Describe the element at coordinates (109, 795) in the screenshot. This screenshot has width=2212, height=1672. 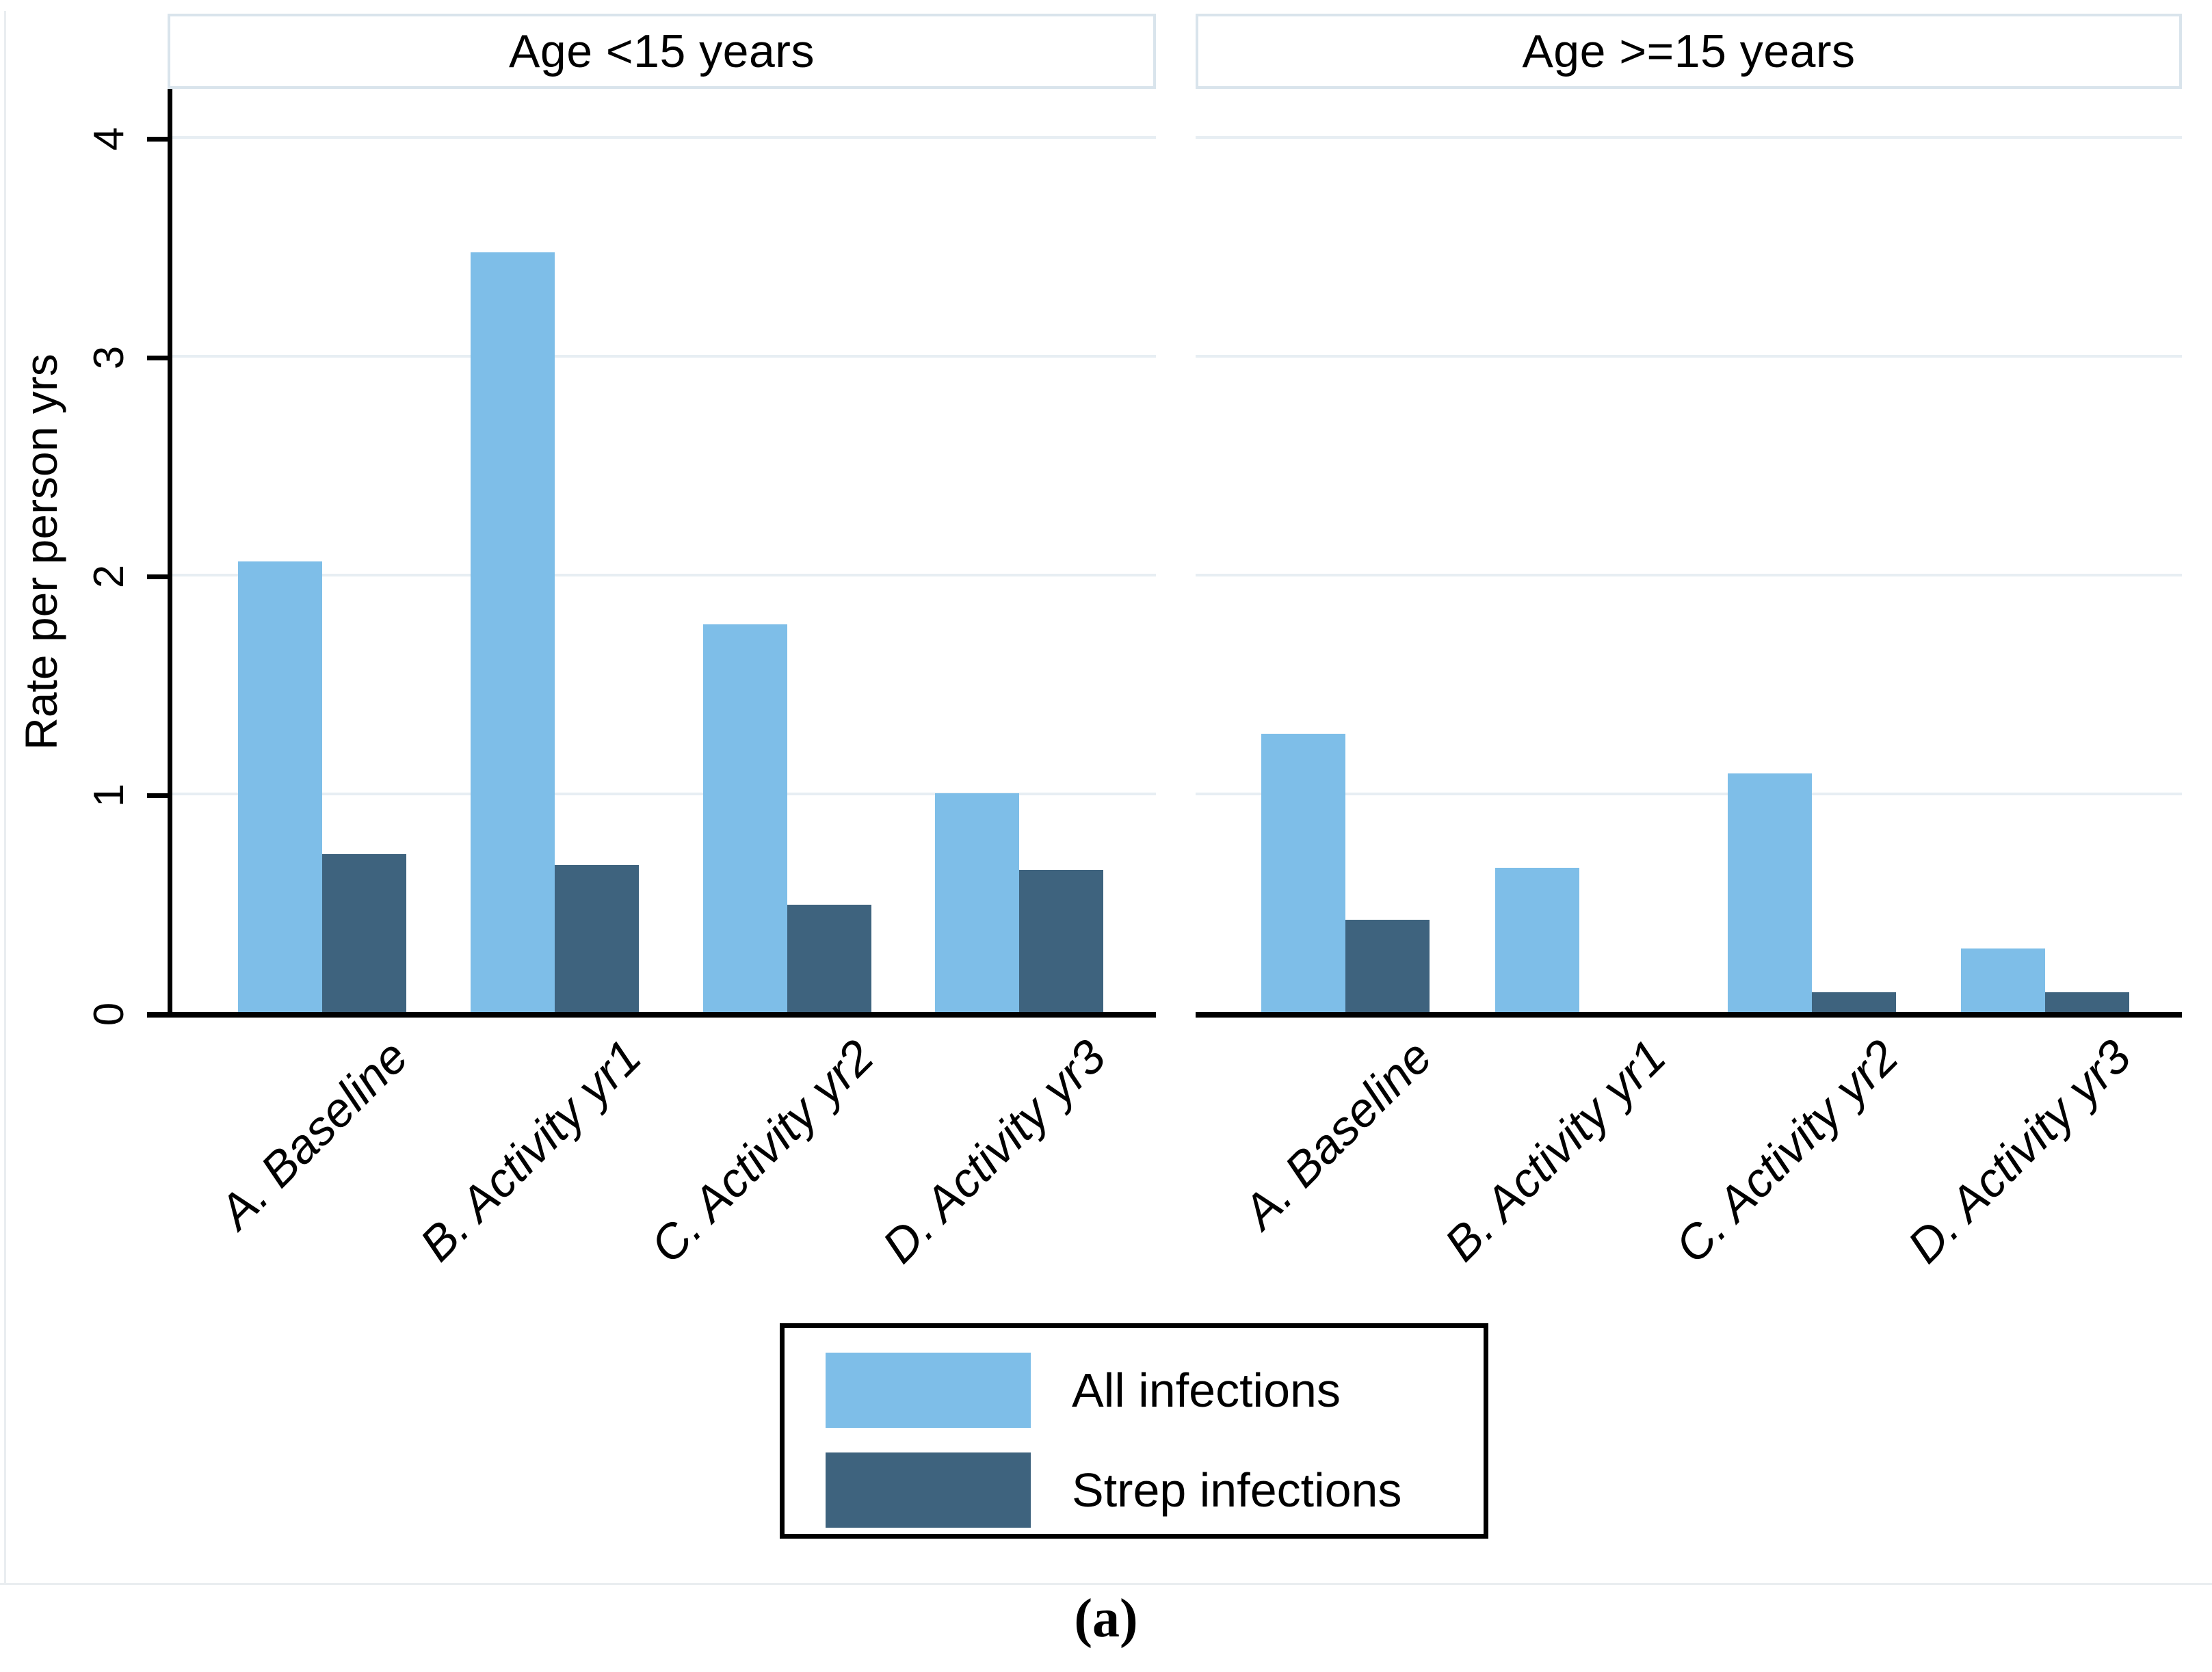
I see `y-tick-label: 1` at that location.